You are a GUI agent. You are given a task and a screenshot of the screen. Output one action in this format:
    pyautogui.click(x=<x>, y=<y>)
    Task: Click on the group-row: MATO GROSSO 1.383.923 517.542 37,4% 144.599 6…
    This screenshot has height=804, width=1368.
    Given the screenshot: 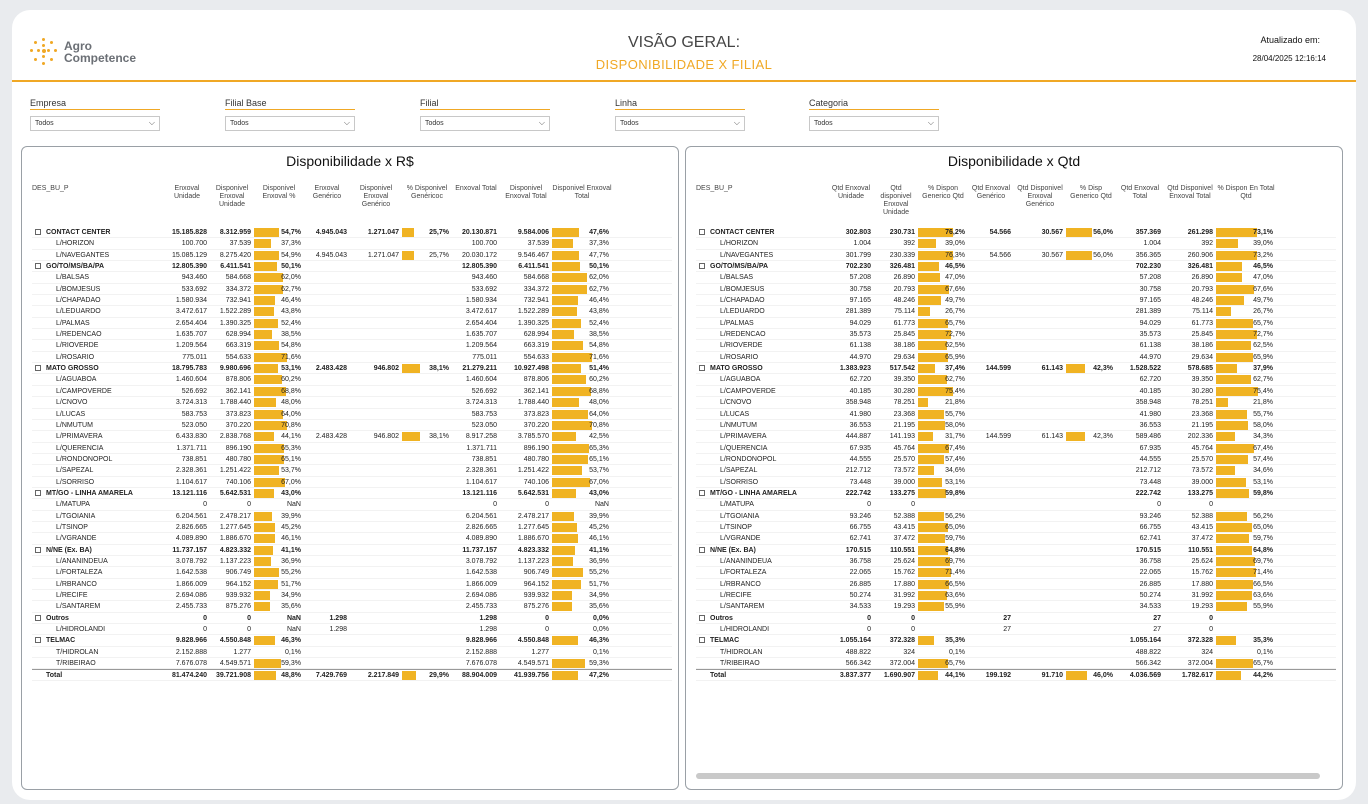 What is the action you would take?
    pyautogui.click(x=1016, y=369)
    